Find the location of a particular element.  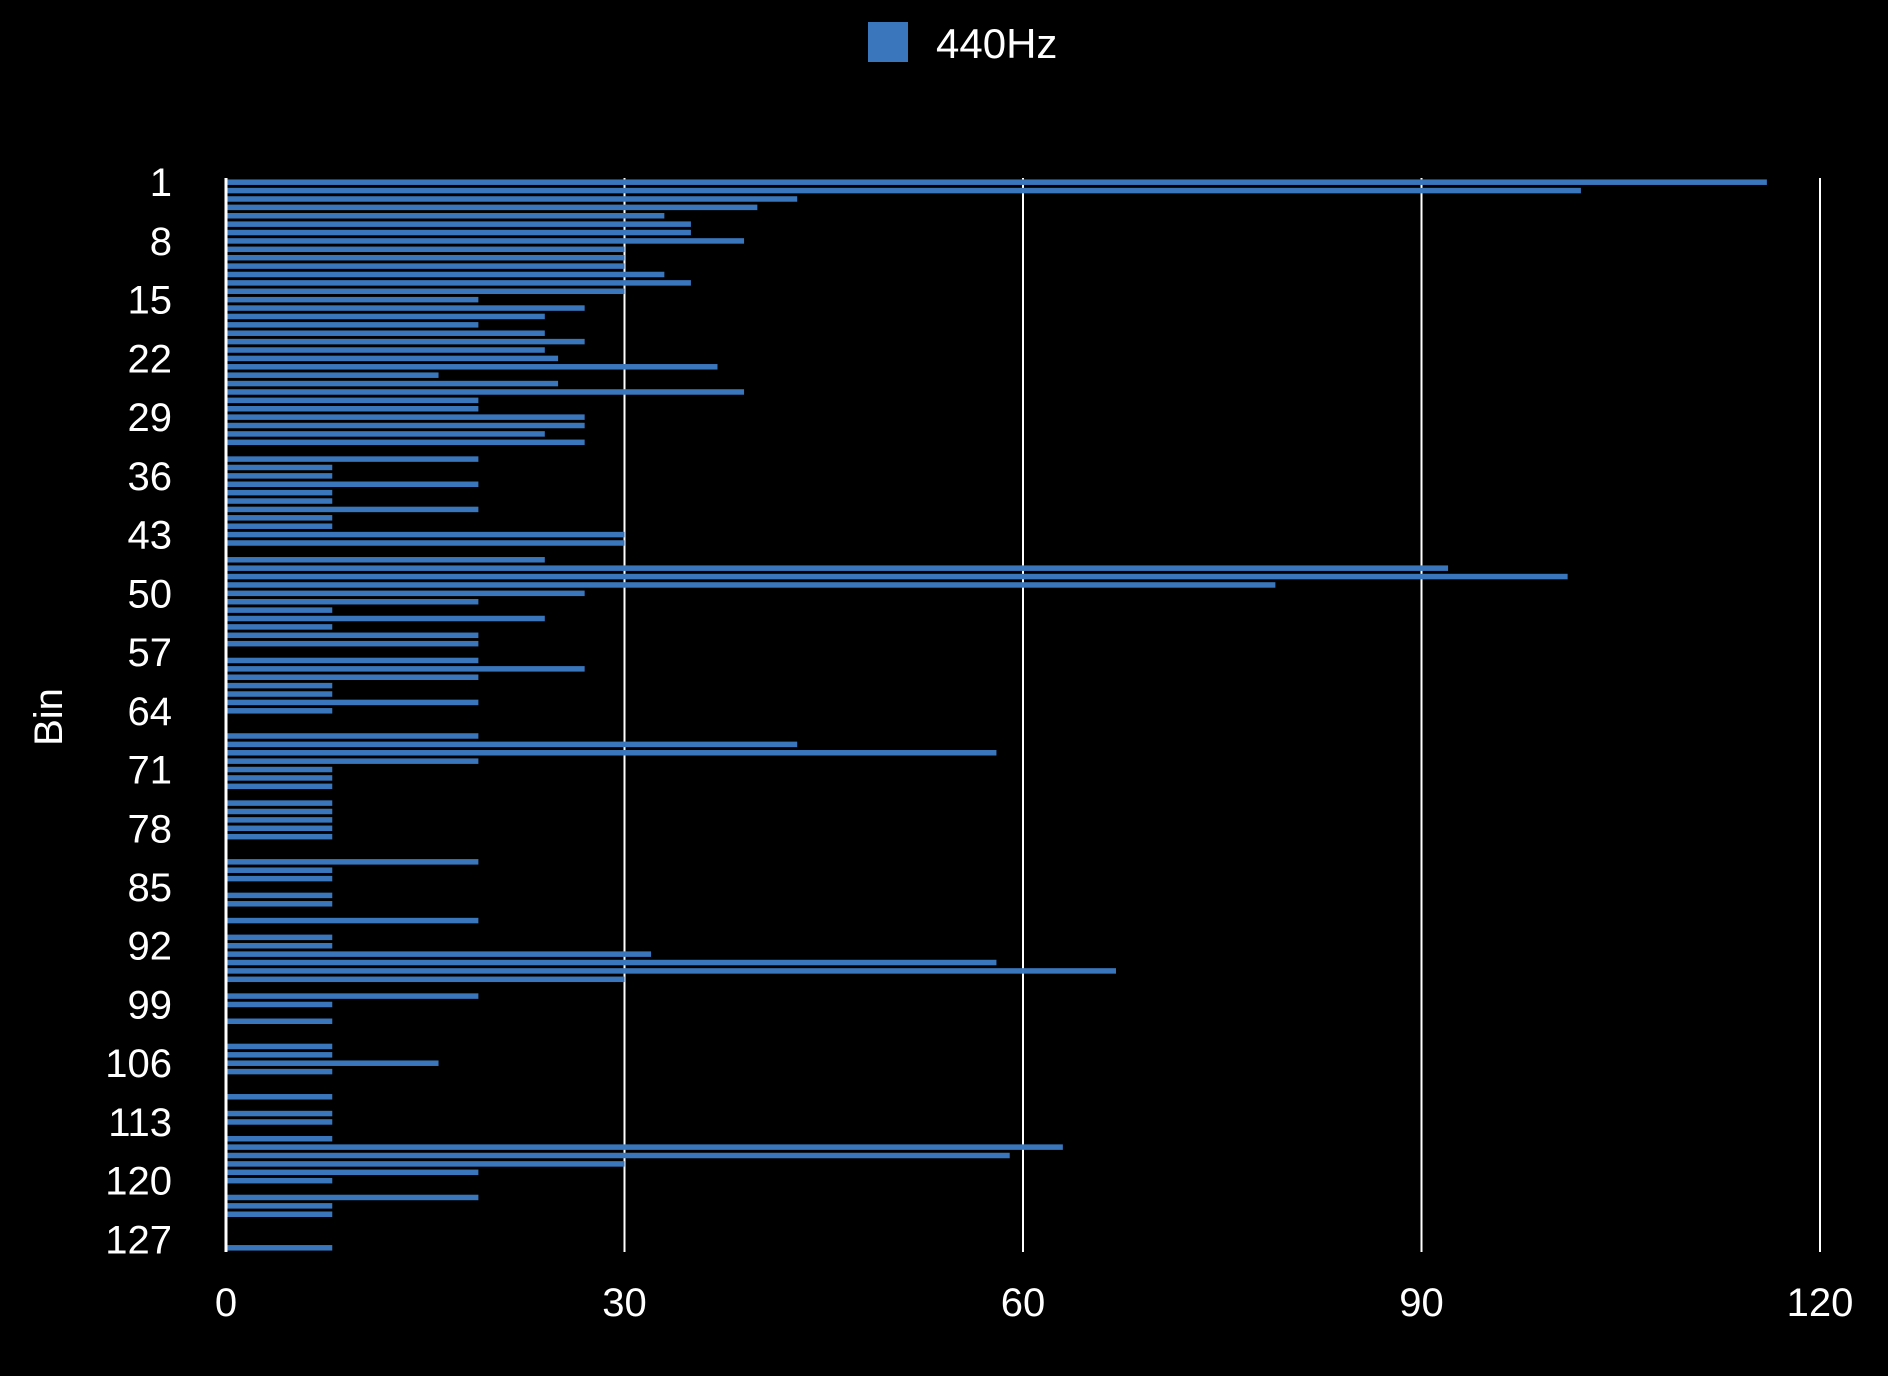

x-tick-label: 60 is located at coordinates (1023, 1303).